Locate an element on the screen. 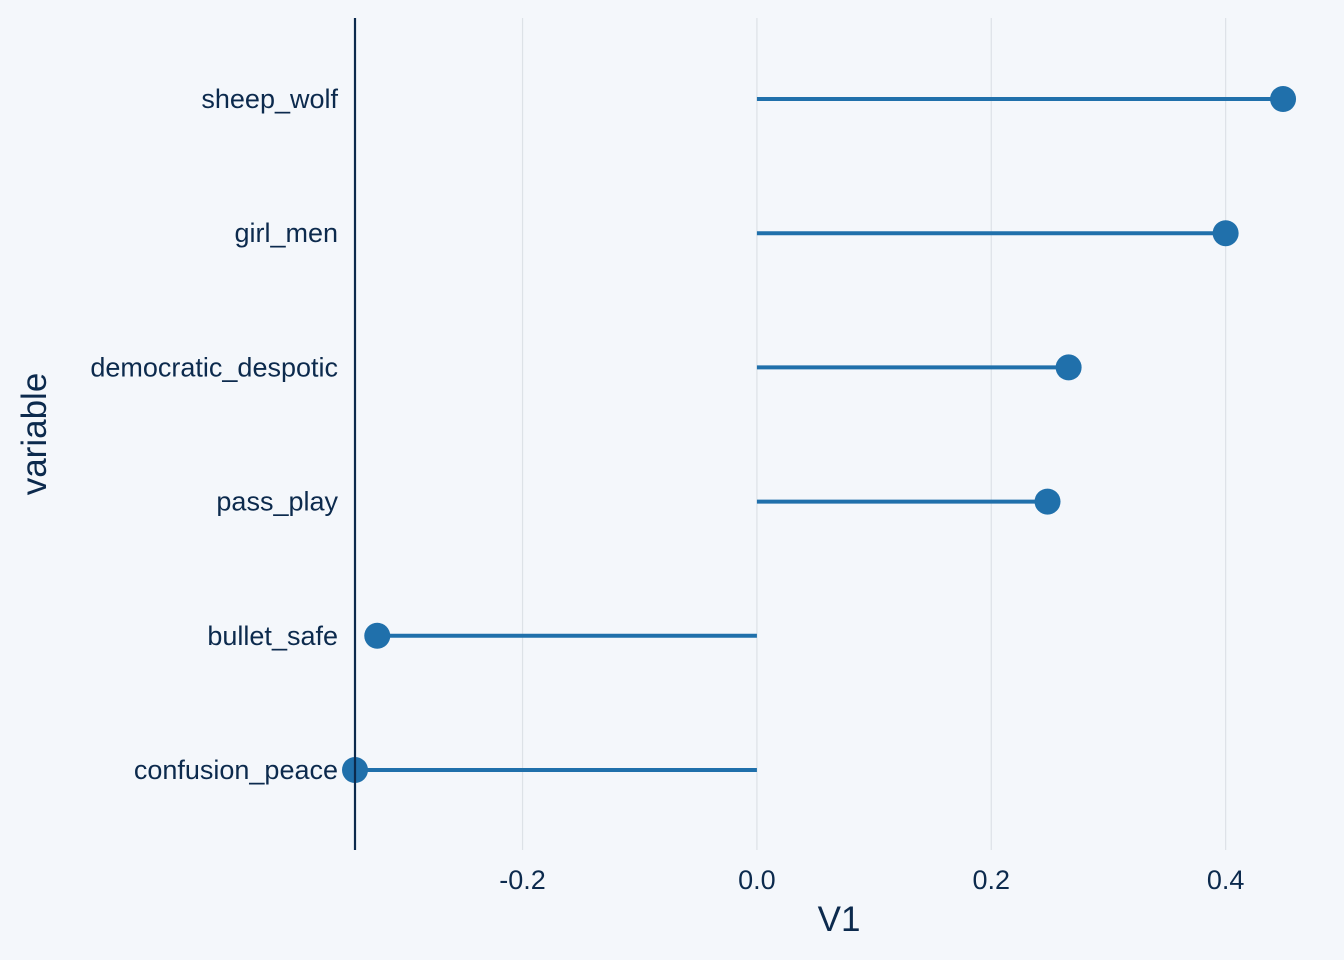 This screenshot has height=960, width=1344. x-tick-label: 0.0 is located at coordinates (757, 880).